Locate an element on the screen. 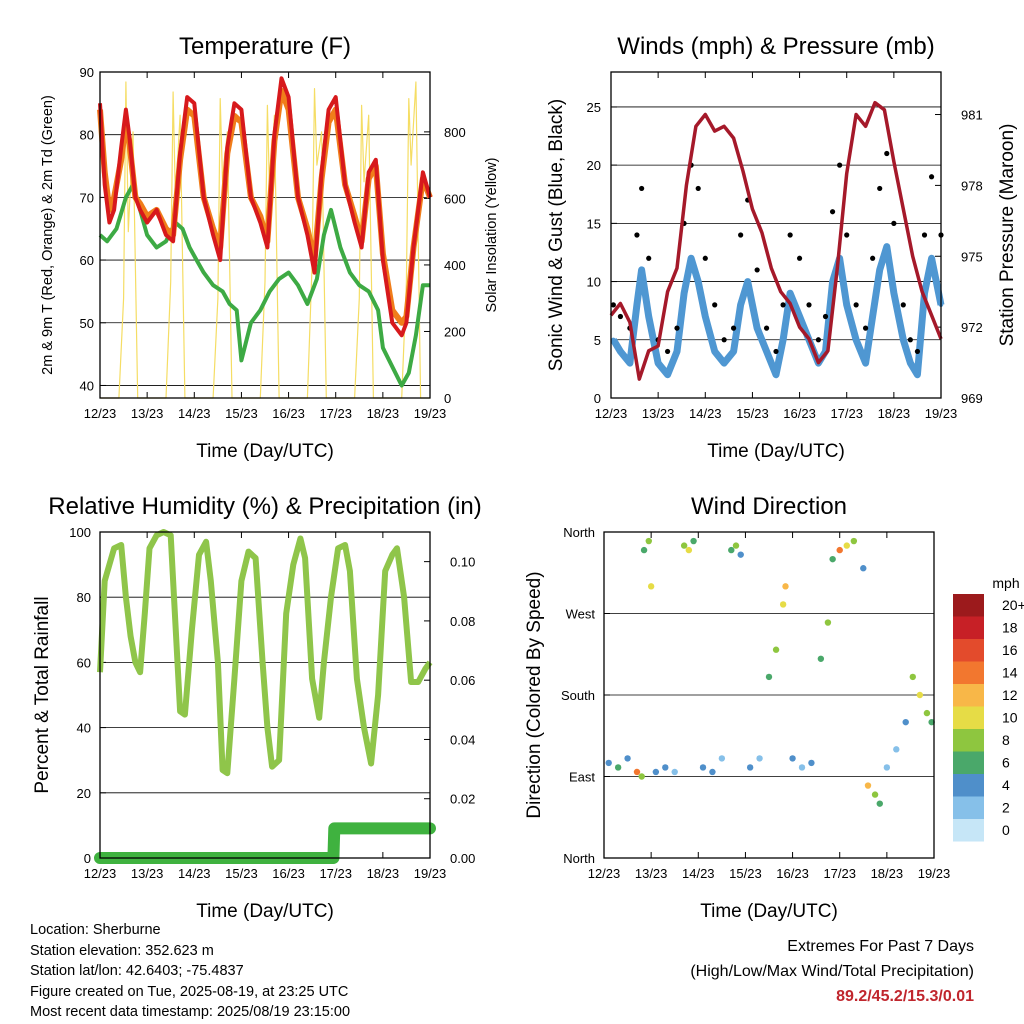  pressure-line is located at coordinates (776, 240).